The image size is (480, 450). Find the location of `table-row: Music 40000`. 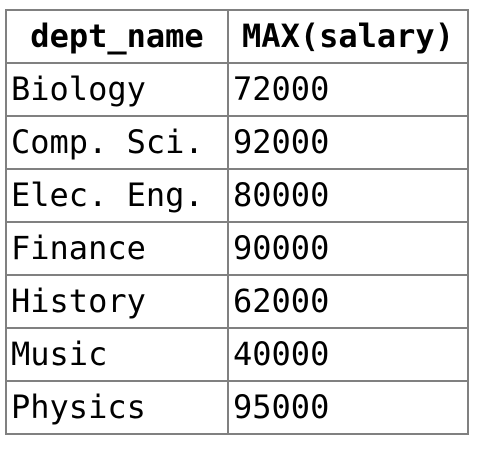

table-row: Music 40000 is located at coordinates (237, 354).